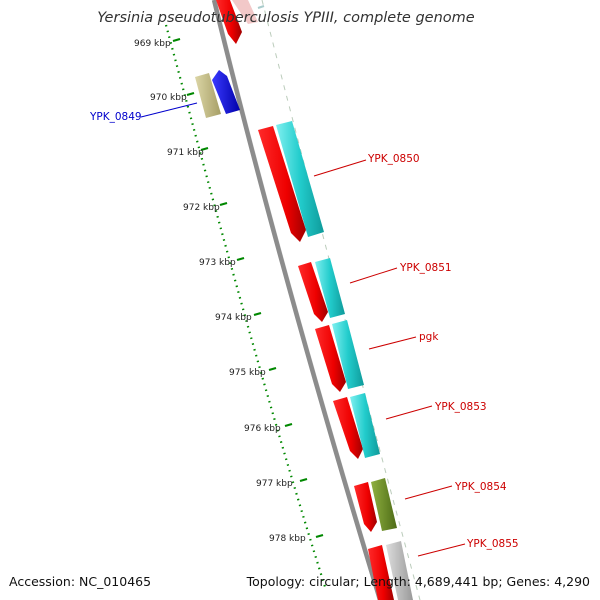 The width and height of the screenshot is (600, 600). Describe the element at coordinates (425, 268) in the screenshot. I see `gene-label-ypk0851: YPK_0851` at that location.